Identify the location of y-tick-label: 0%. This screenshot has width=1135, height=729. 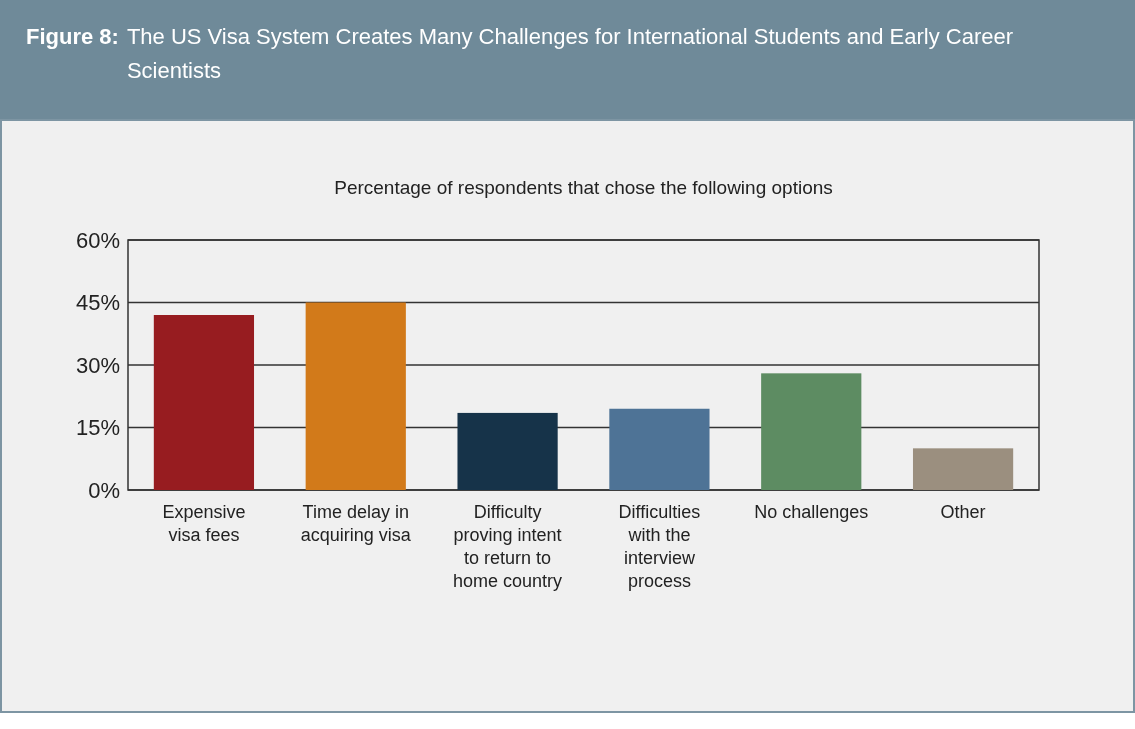
(104, 490).